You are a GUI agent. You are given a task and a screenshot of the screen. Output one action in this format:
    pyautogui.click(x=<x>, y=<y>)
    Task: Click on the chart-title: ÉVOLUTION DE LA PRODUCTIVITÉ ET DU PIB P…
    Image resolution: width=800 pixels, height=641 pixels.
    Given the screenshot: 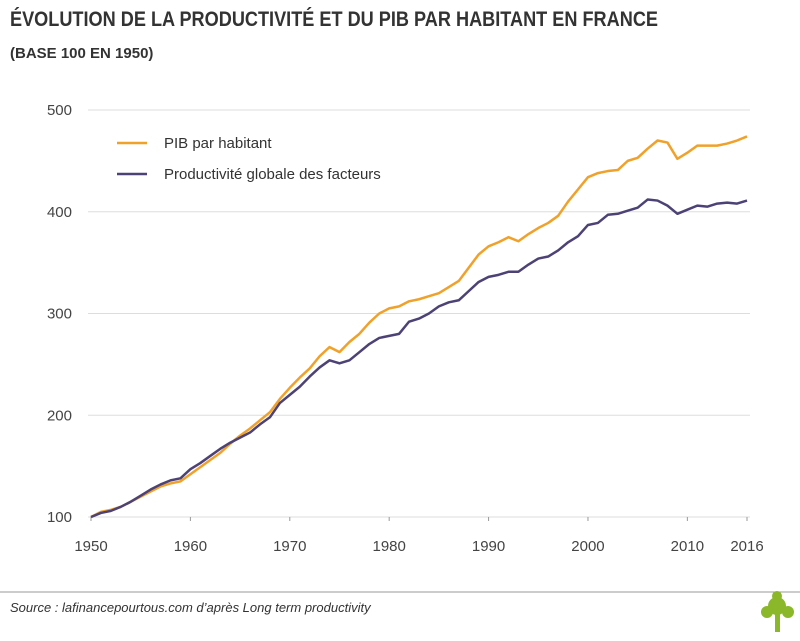 What is the action you would take?
    pyautogui.click(x=334, y=19)
    